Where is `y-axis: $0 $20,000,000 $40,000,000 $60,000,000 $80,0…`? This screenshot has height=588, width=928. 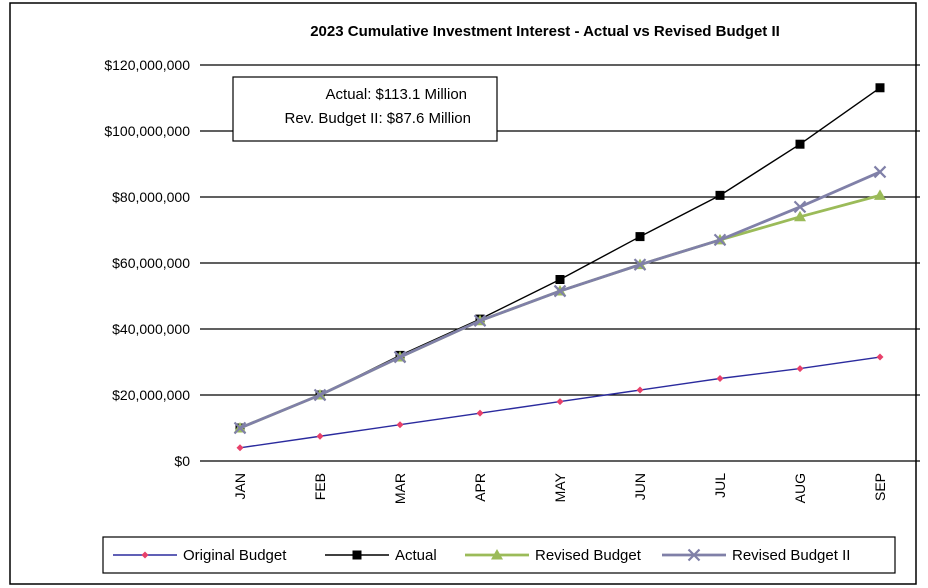 y-axis: $0 $20,000,000 $40,000,000 $60,000,000 $80,0… is located at coordinates (147, 263).